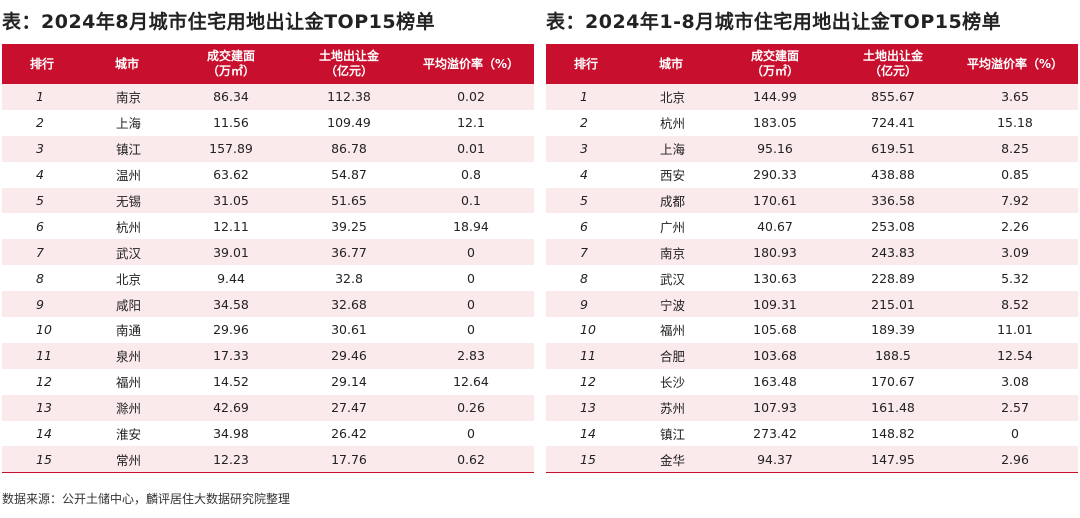 Image resolution: width=1080 pixels, height=518 pixels. I want to click on premium-rate-cell: 3.09, so click(1015, 252).